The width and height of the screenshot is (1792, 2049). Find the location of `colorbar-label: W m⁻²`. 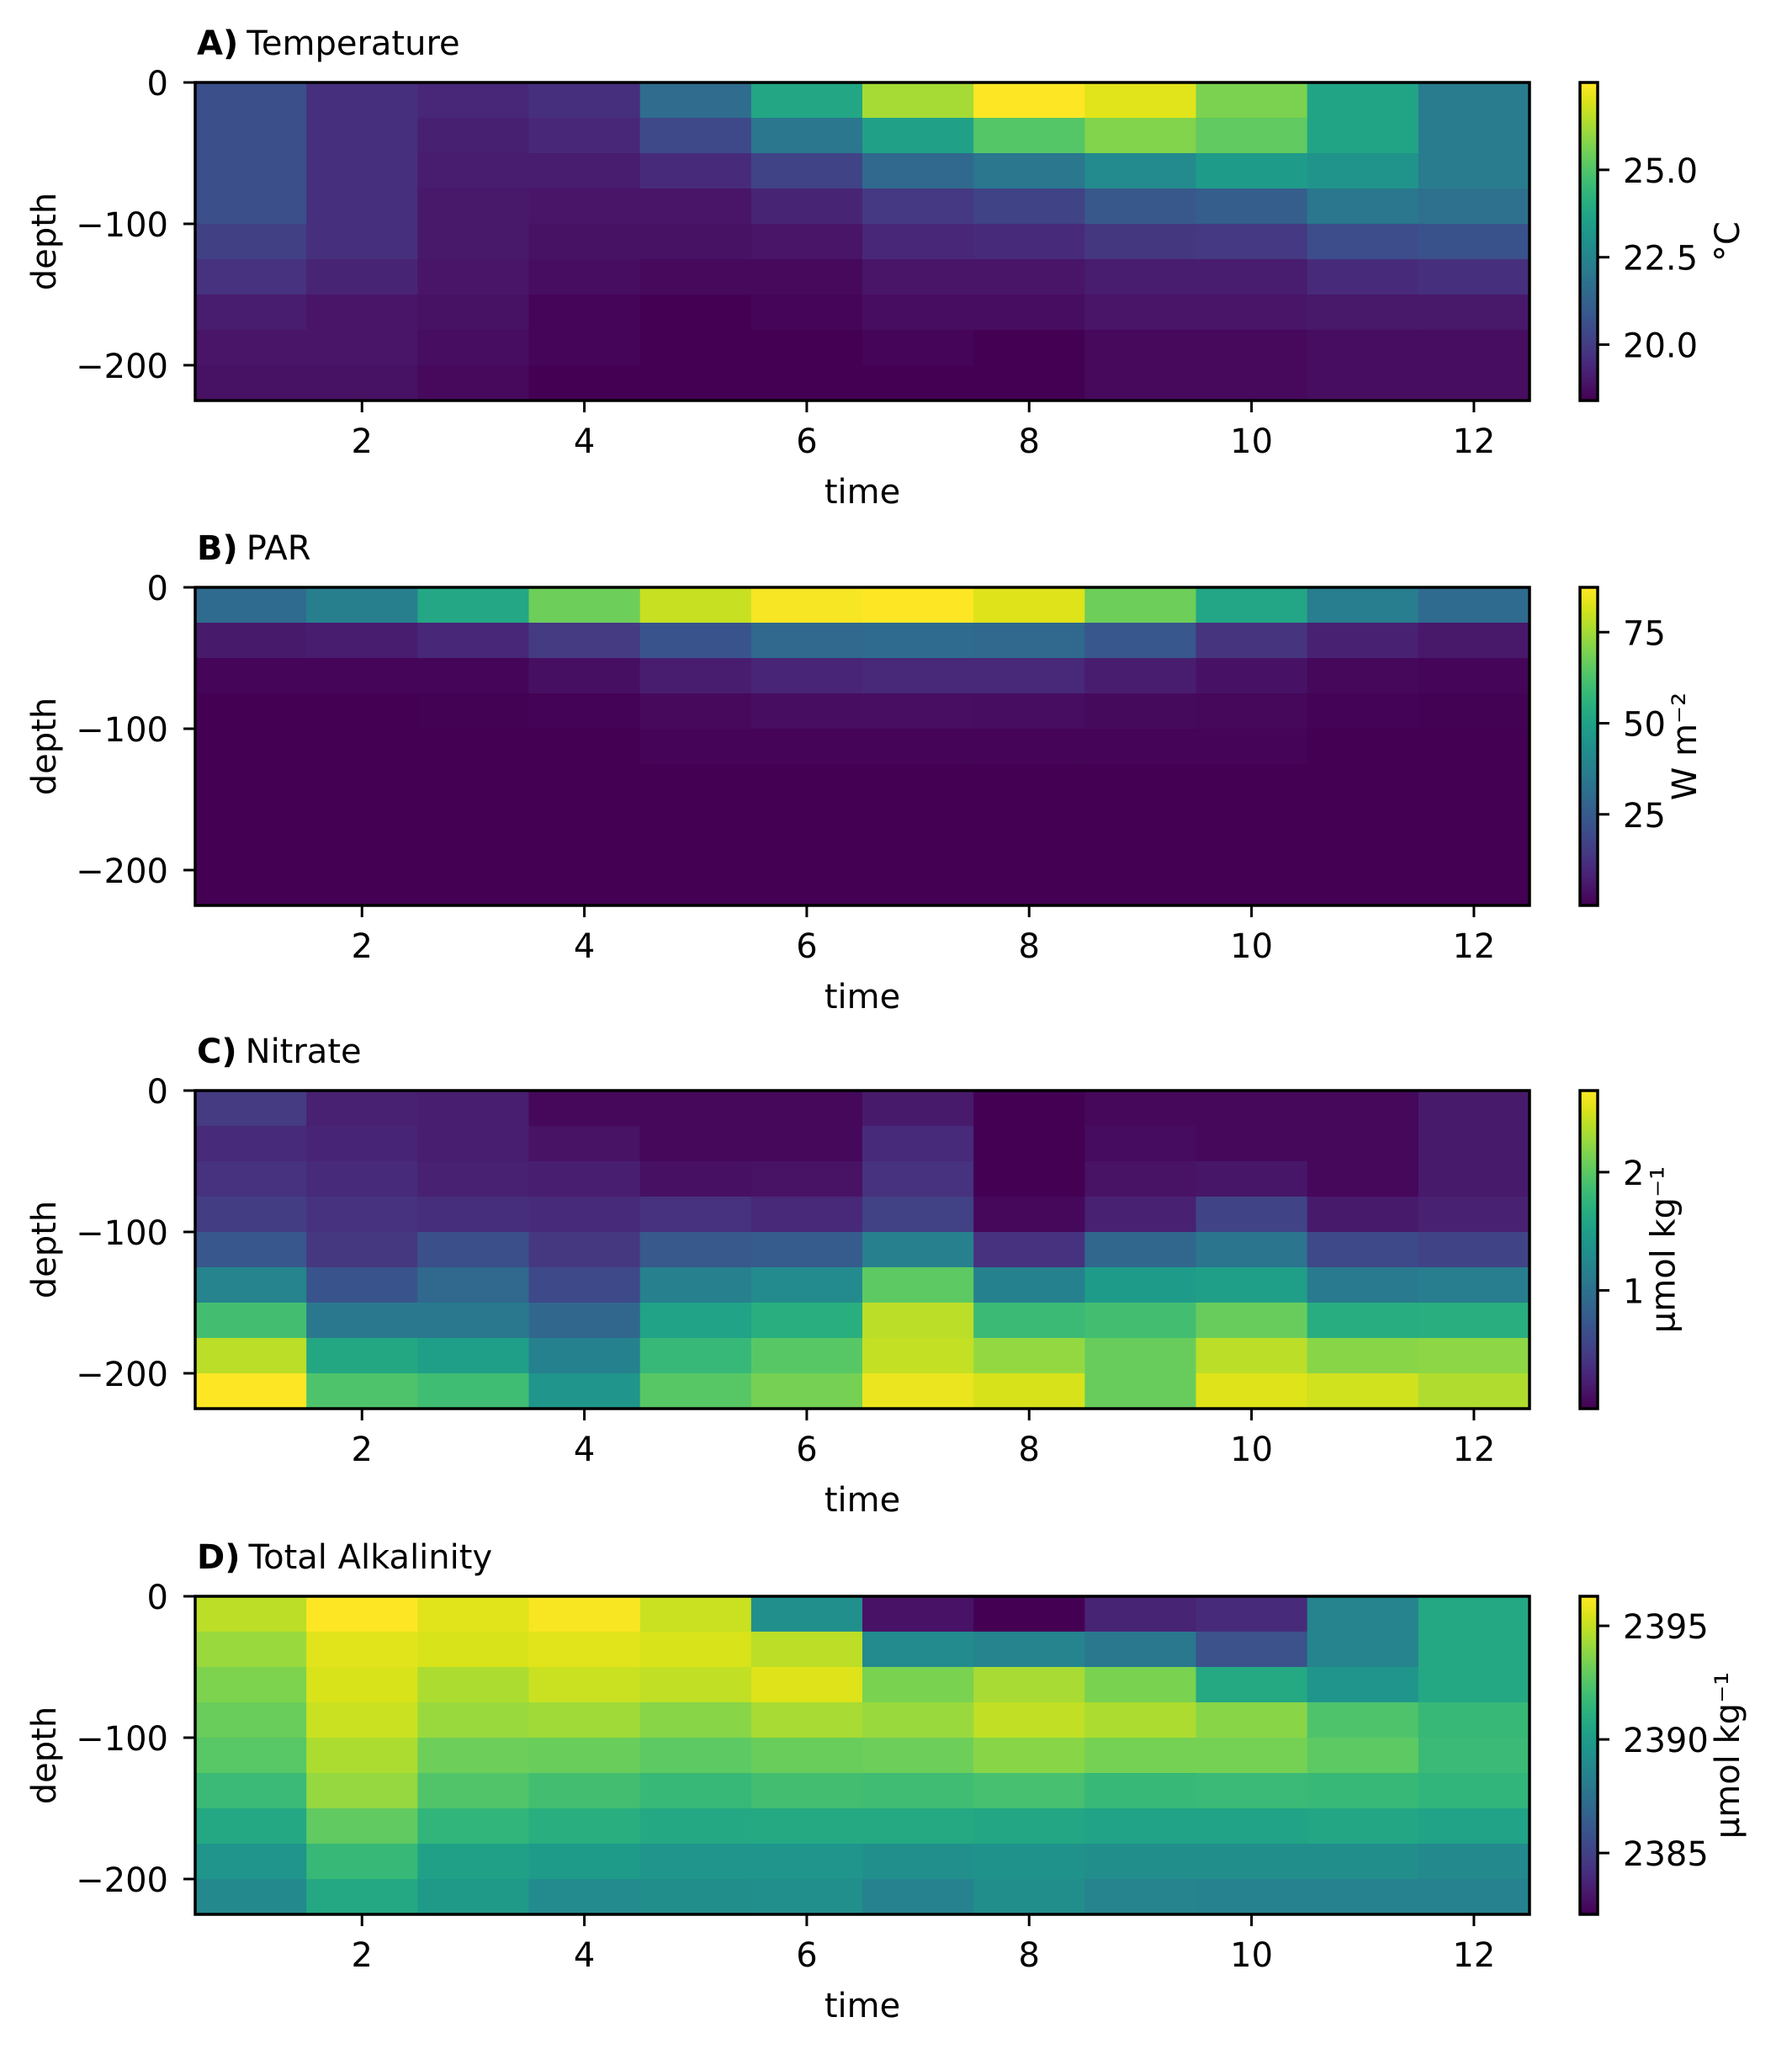

colorbar-label: W m⁻² is located at coordinates (1685, 746).